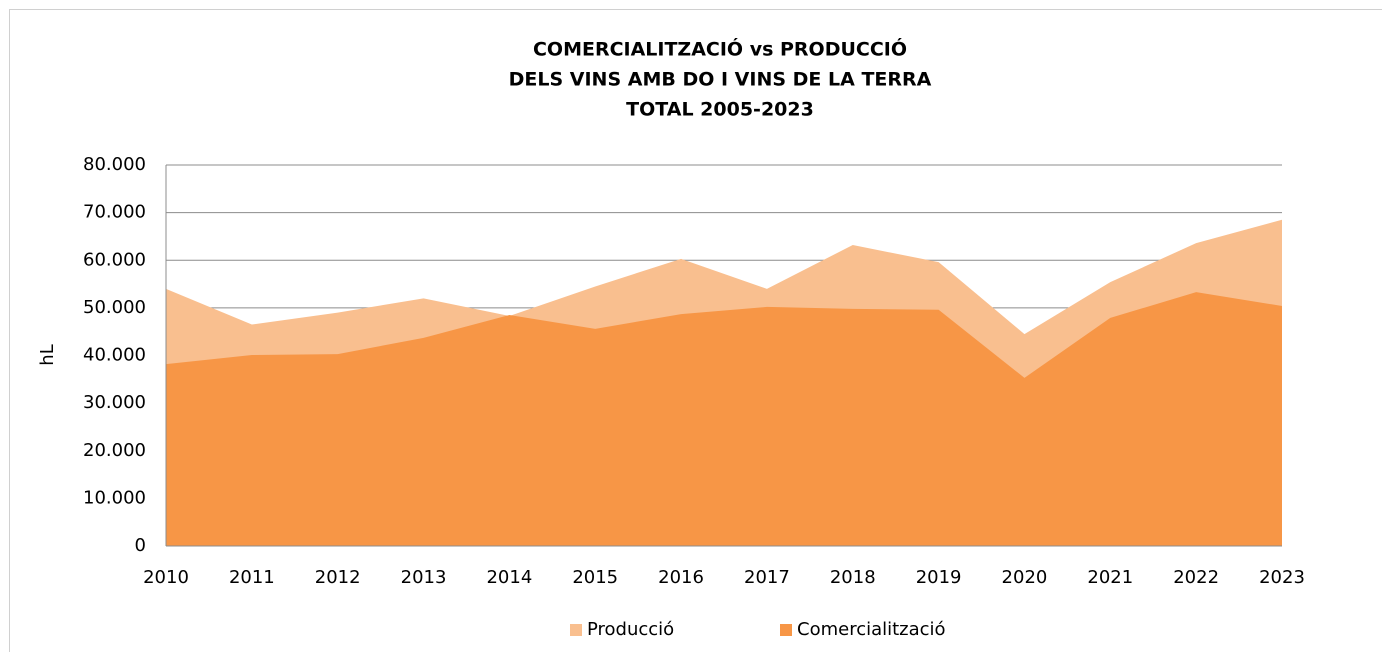 The height and width of the screenshot is (652, 1382). I want to click on x-tick-label: 2013, so click(424, 577).